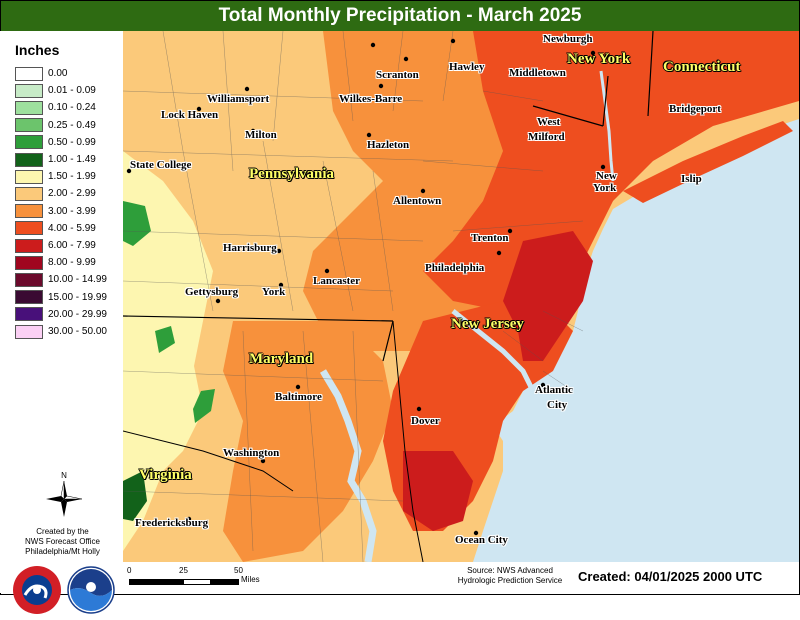  What do you see at coordinates (607, 126) in the screenshot?
I see `hudson-river` at bounding box center [607, 126].